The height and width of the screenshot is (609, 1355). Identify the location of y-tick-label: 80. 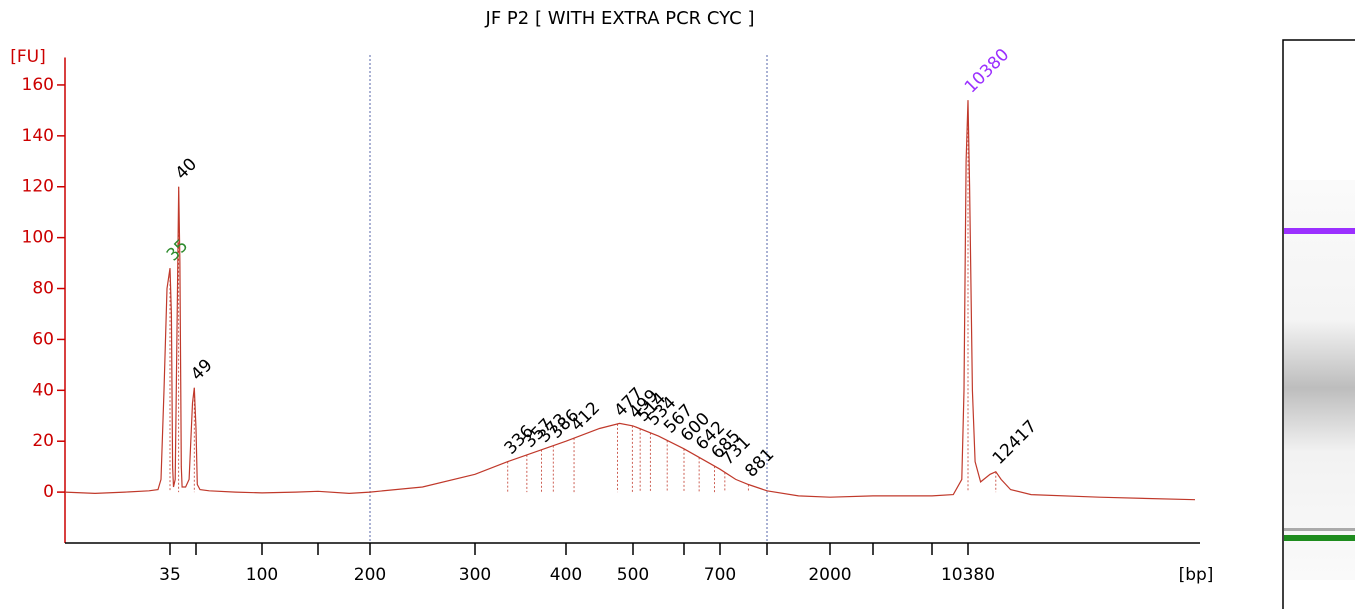
(43, 289).